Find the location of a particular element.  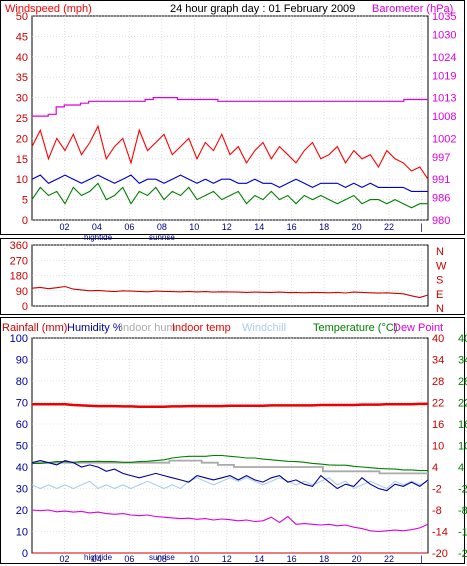

legend-humidity: Humidity % is located at coordinates (95, 328).